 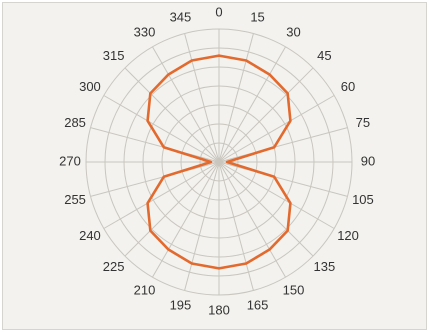 What do you see at coordinates (257, 17) in the screenshot?
I see `angle-tick-label: 15` at bounding box center [257, 17].